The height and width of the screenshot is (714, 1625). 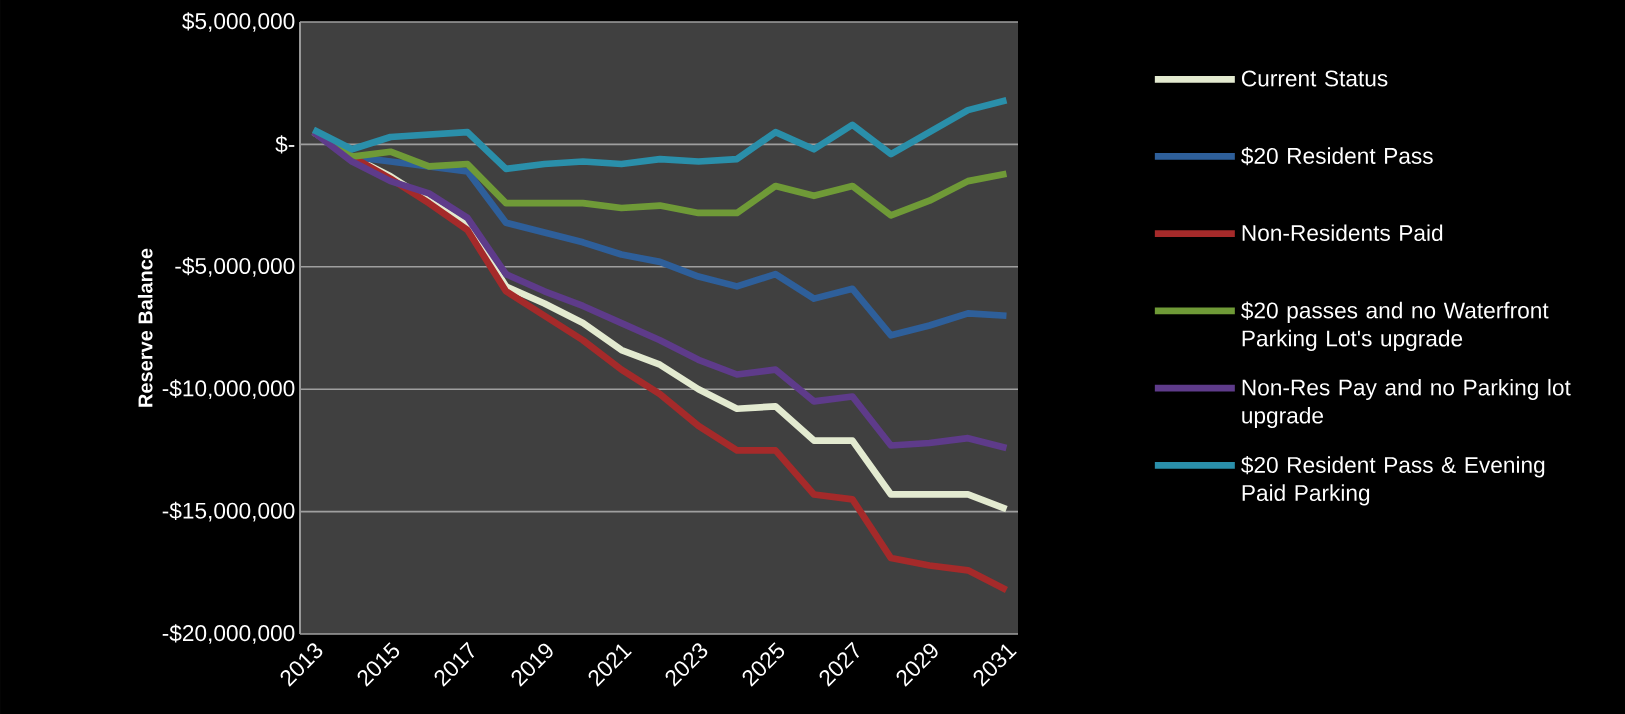 I want to click on legend-label: Current Status, so click(x=1314, y=78).